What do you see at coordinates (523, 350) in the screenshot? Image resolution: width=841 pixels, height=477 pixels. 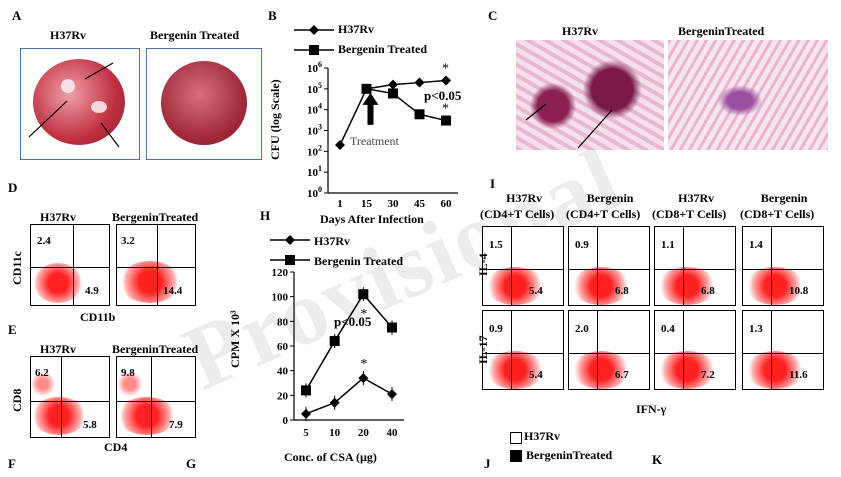 I see `panel-i-facs-plot: 0.9 5.4` at bounding box center [523, 350].